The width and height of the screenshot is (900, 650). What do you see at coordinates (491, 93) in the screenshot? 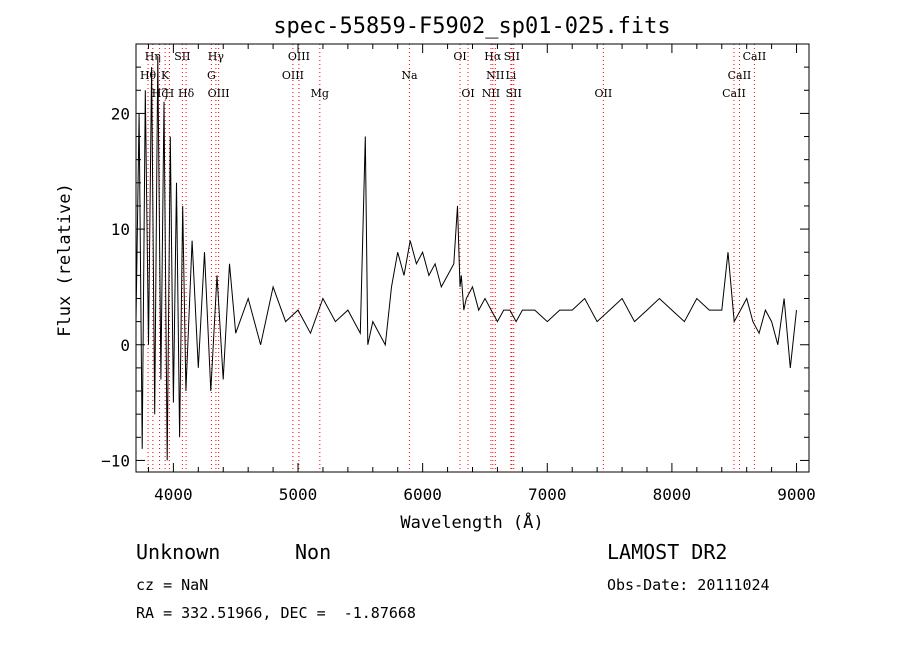
I see `marker-label-20: NII` at bounding box center [491, 93].